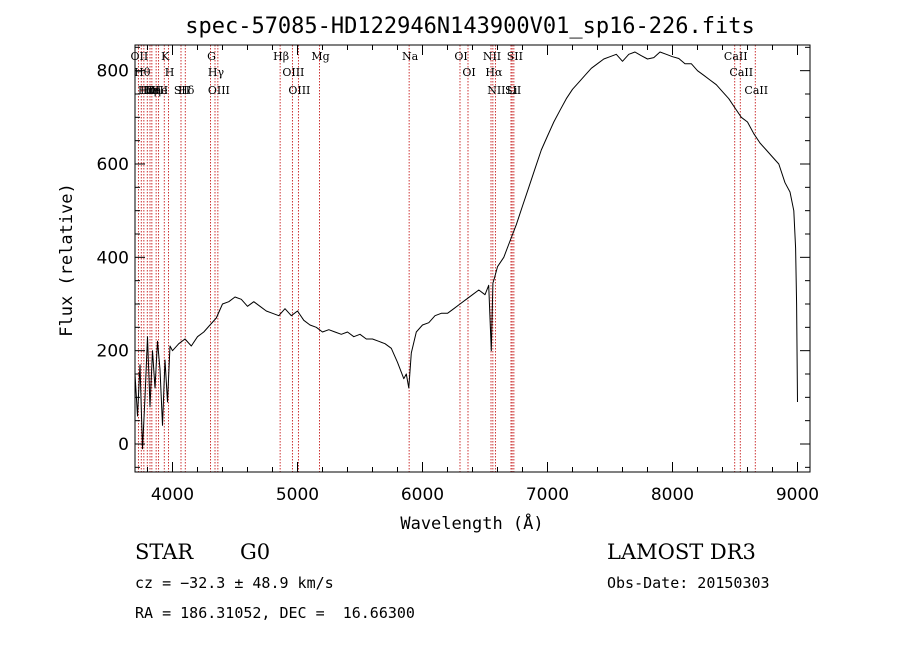 The width and height of the screenshot is (900, 654). Describe the element at coordinates (211, 56) in the screenshot. I see `line-marker-label-12: G` at that location.